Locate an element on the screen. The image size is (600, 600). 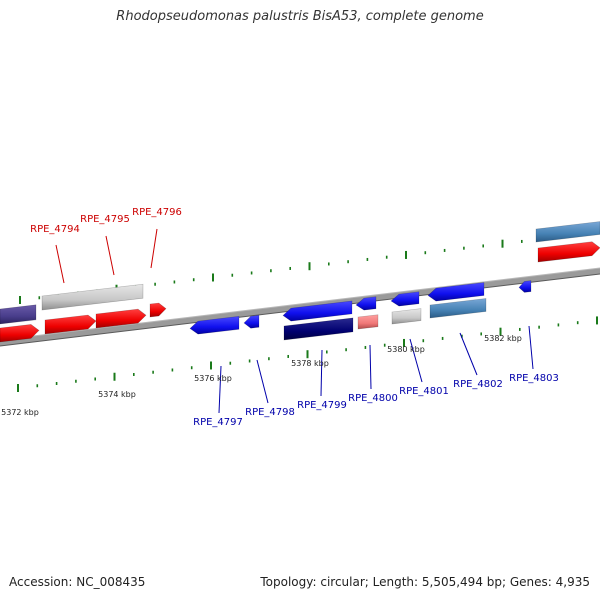
gene-label: RPE_4800 is located at coordinates (373, 398).